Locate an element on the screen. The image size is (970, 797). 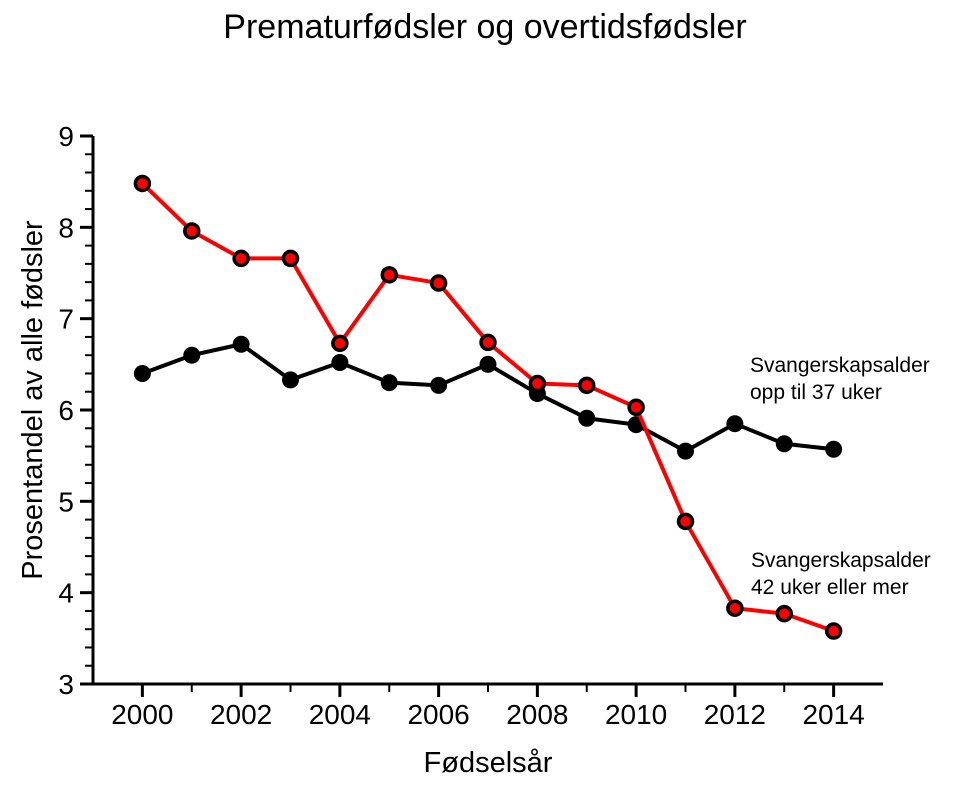
x-tick-label: 2008 is located at coordinates (537, 714).